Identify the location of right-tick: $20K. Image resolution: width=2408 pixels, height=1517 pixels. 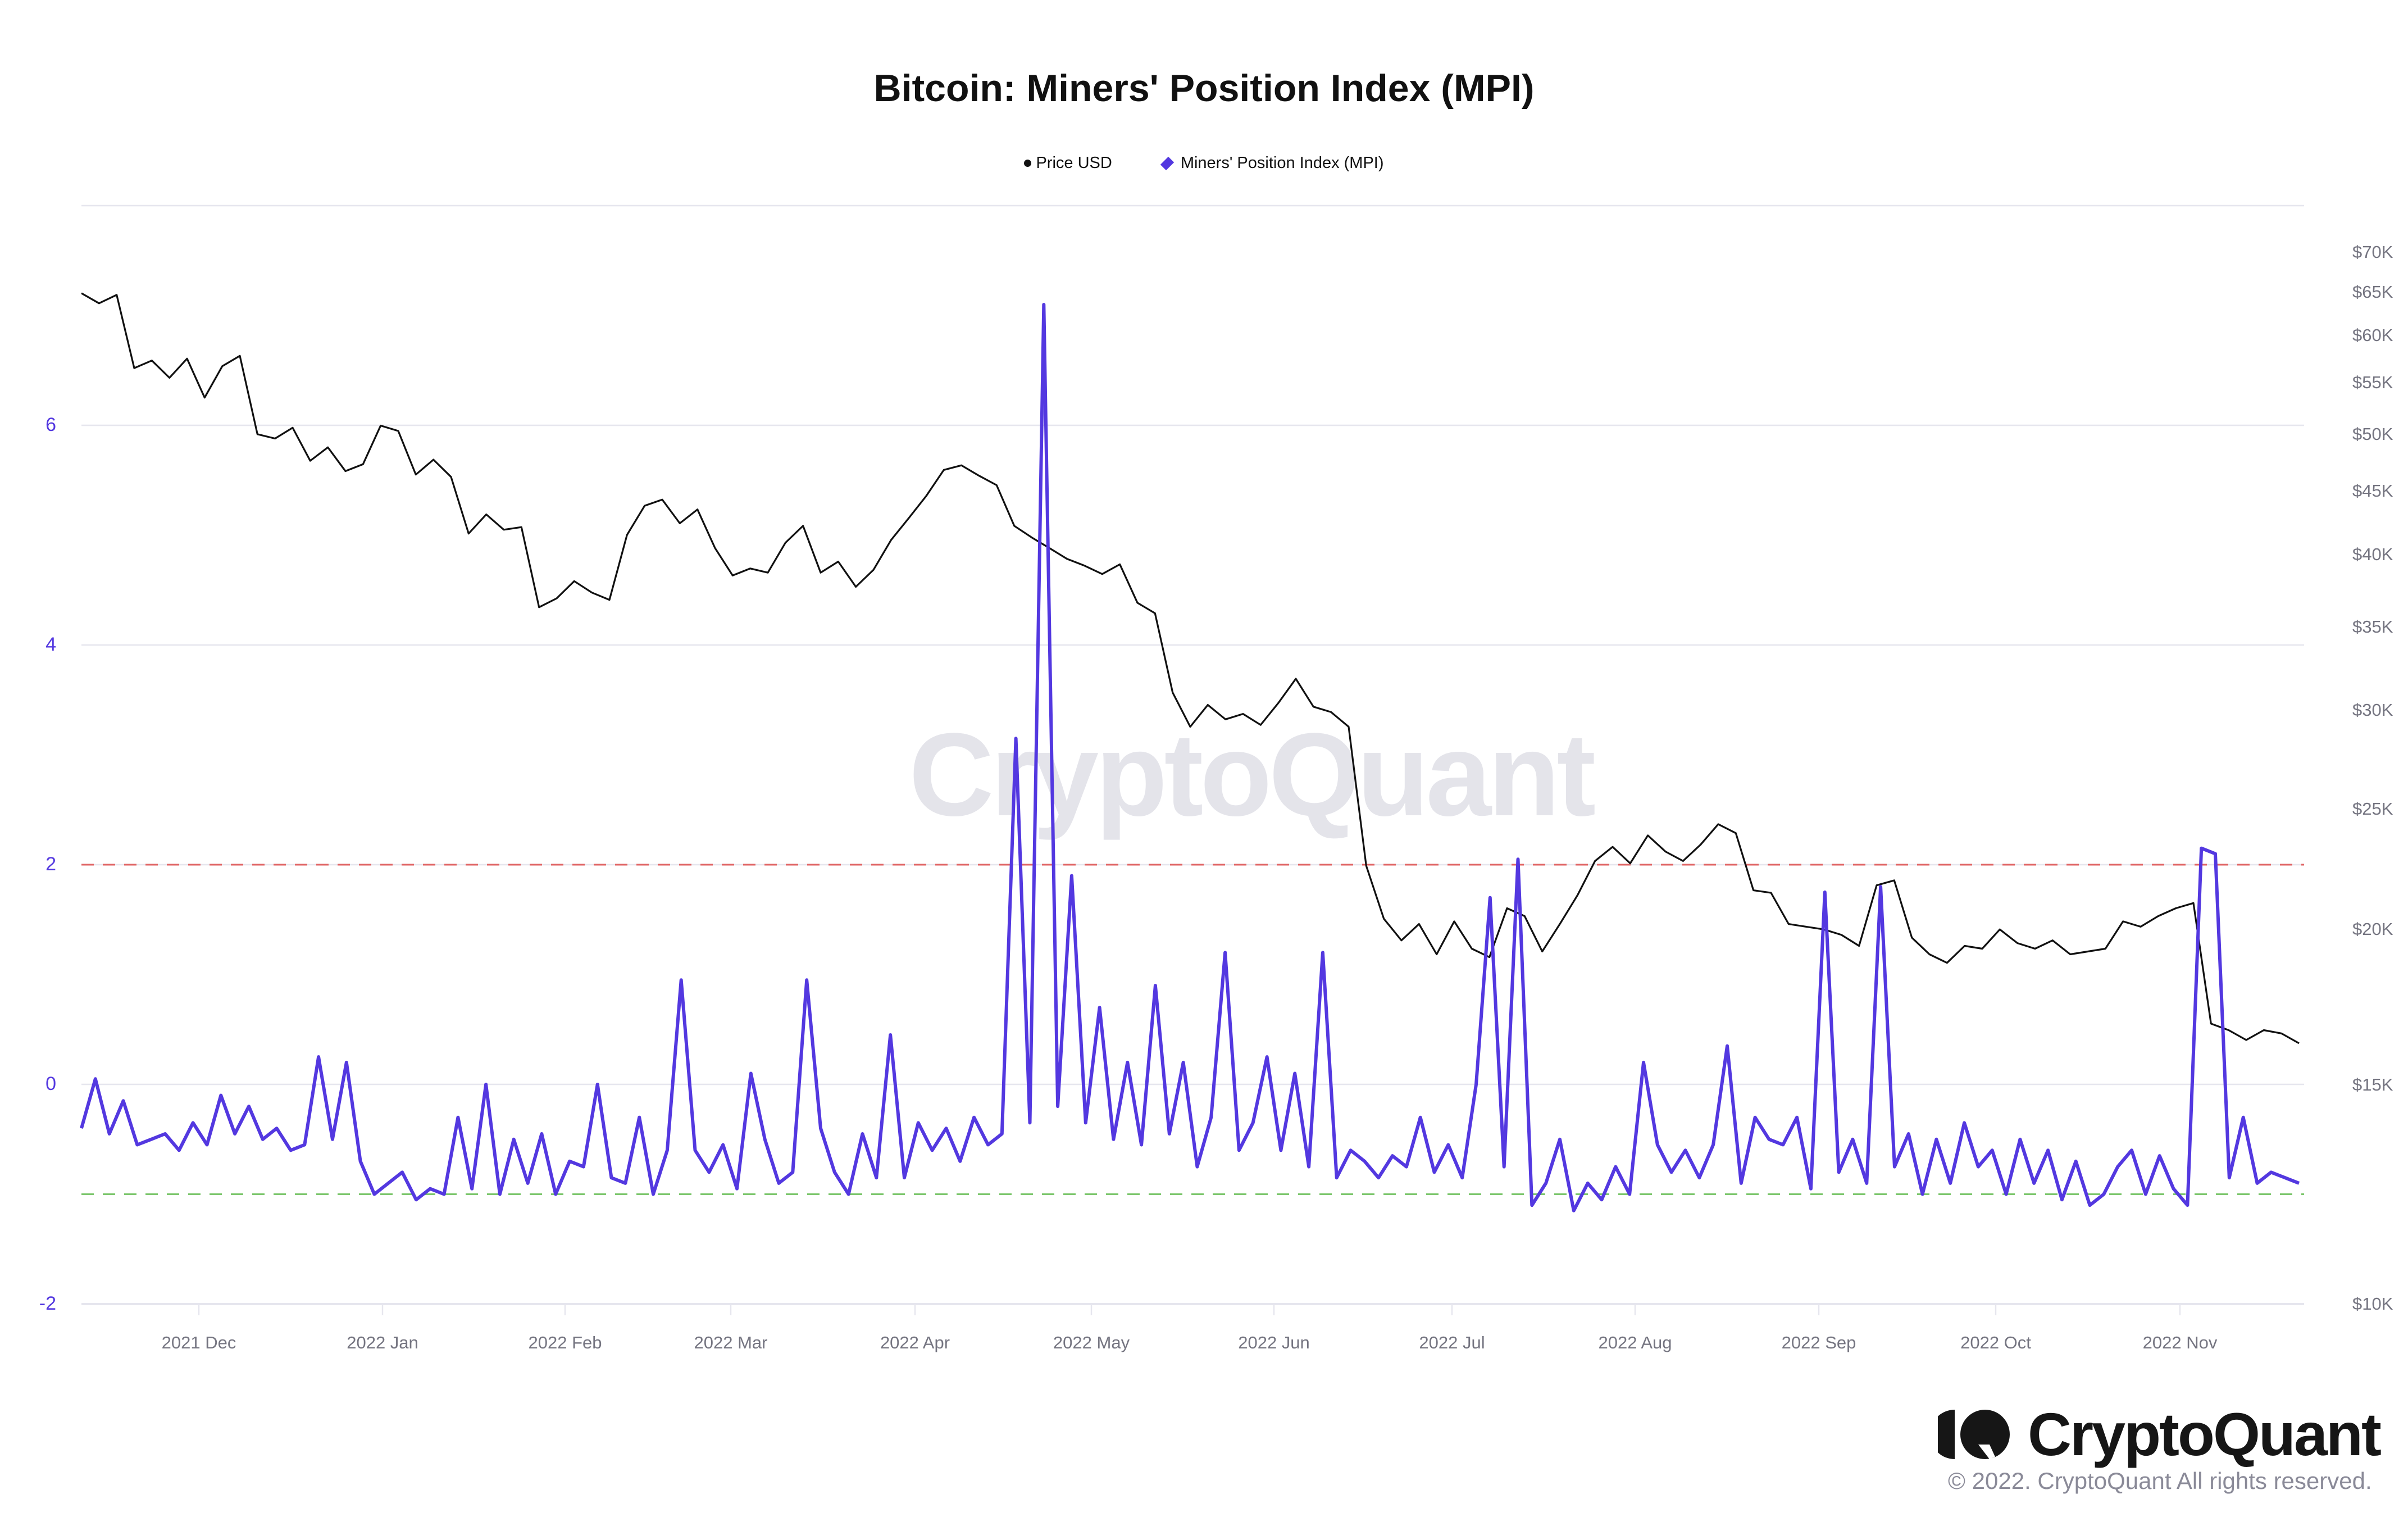
(2372, 929).